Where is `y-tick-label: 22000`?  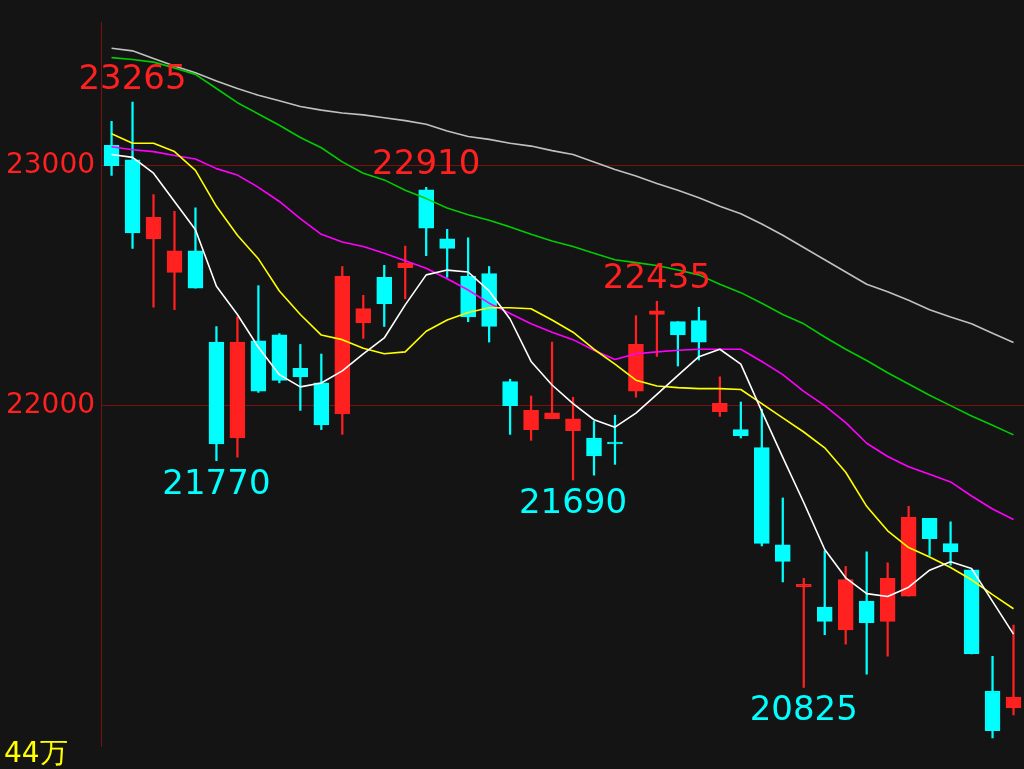
y-tick-label: 22000 is located at coordinates (50, 403).